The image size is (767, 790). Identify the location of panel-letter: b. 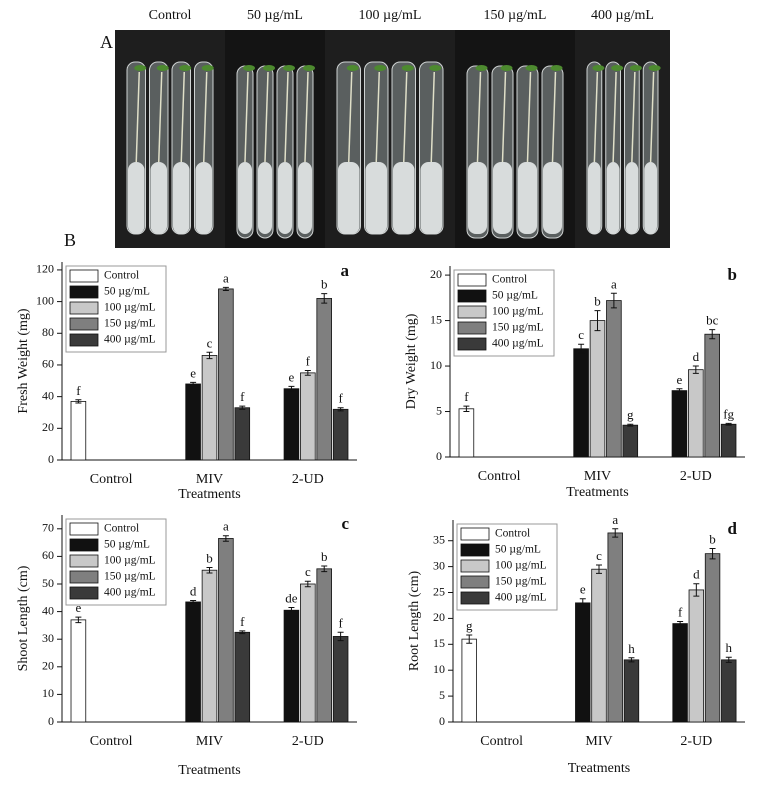
(732, 274).